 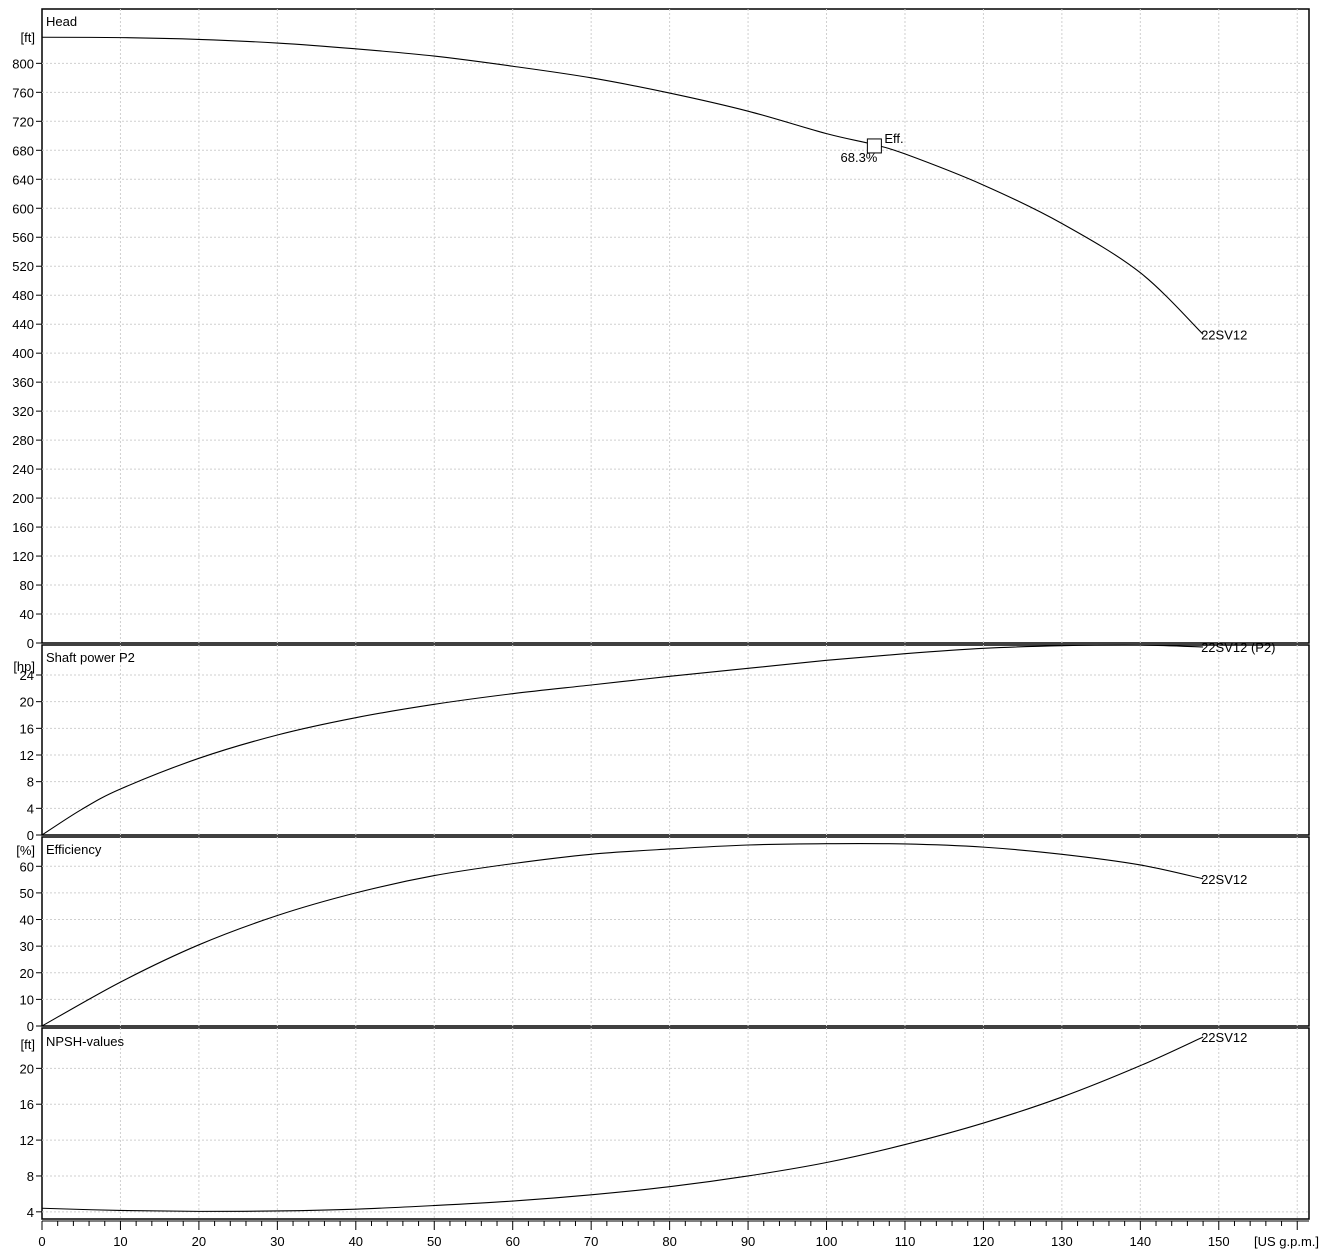 I want to click on npsh-series: 22SV12, so click(x=644, y=1121).